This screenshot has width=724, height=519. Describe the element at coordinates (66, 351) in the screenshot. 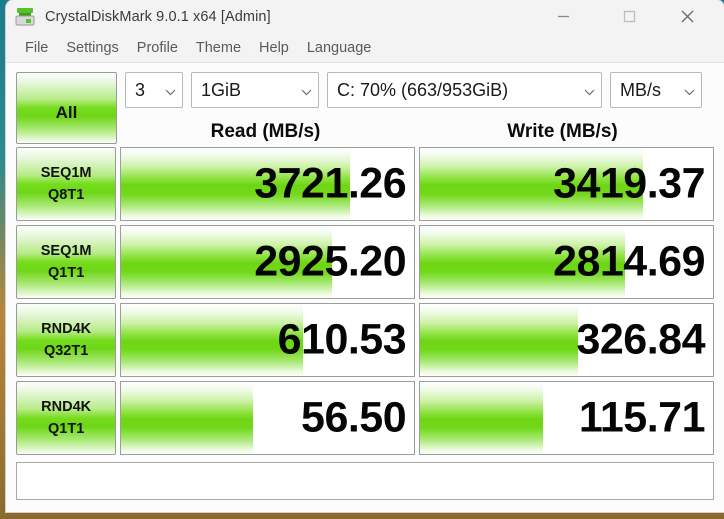

I see `test-label-line2: Q32T1` at that location.